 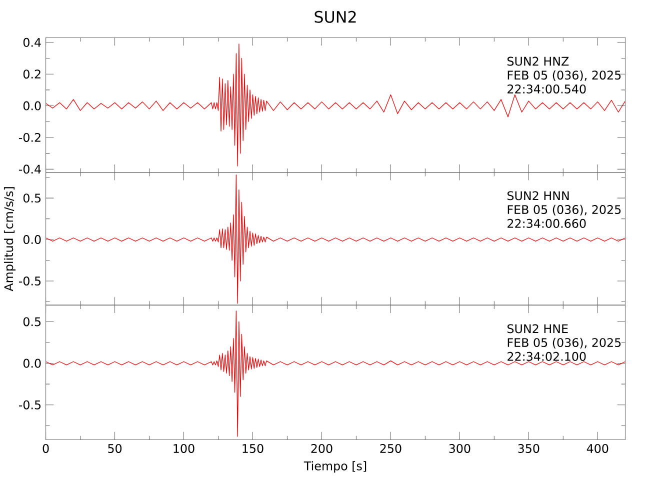 What do you see at coordinates (459, 448) in the screenshot?
I see `x-tick-label: 300` at bounding box center [459, 448].